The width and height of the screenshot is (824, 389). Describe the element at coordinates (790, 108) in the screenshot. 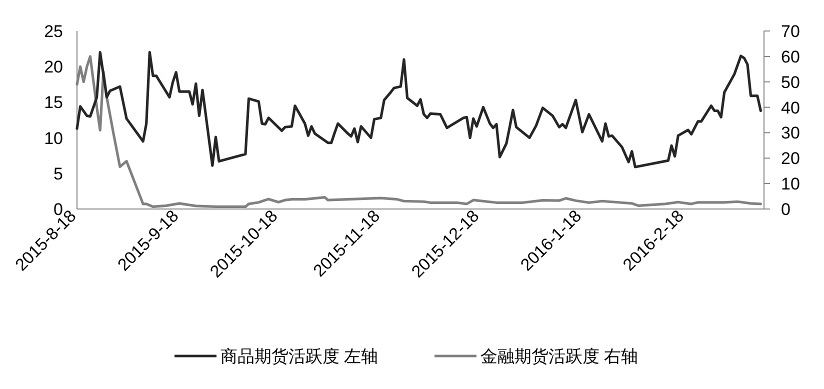

I see `y2-tick-label: 40` at that location.